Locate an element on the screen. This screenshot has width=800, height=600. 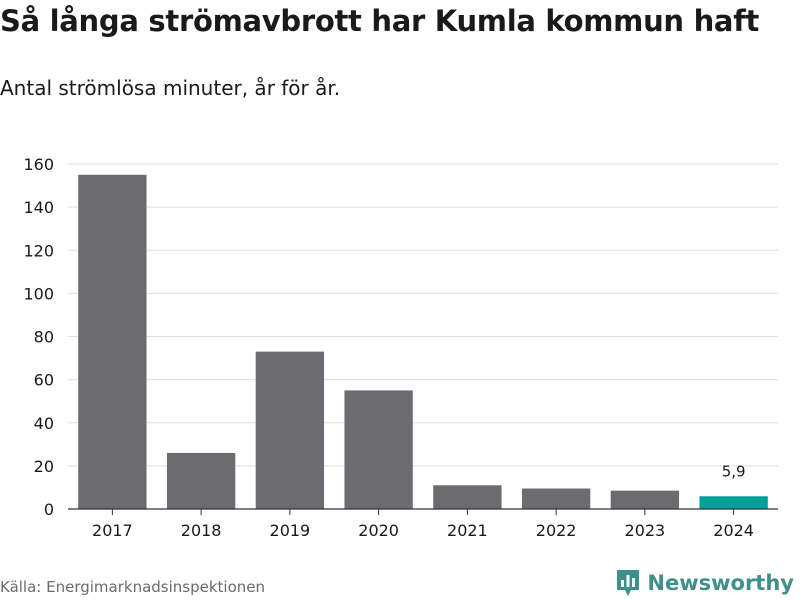
bar-2018 is located at coordinates (201, 480).